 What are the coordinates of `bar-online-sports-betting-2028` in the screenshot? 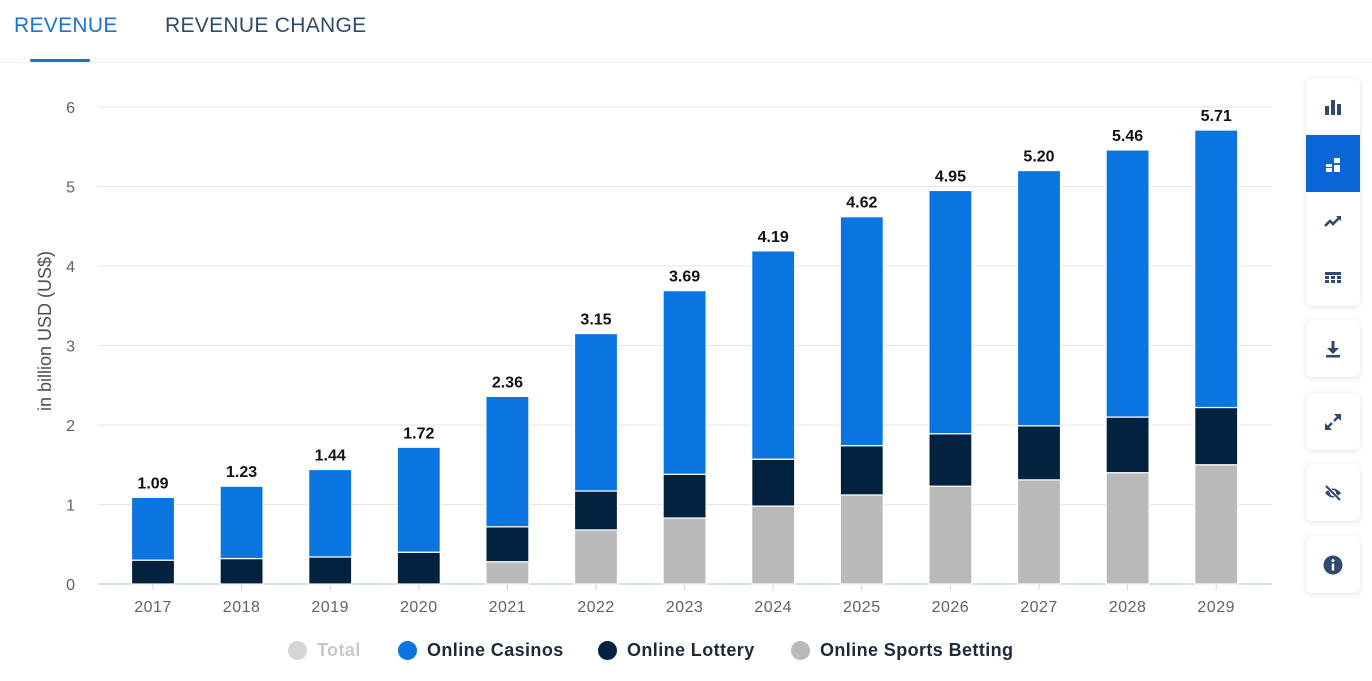 It's located at (1127, 528).